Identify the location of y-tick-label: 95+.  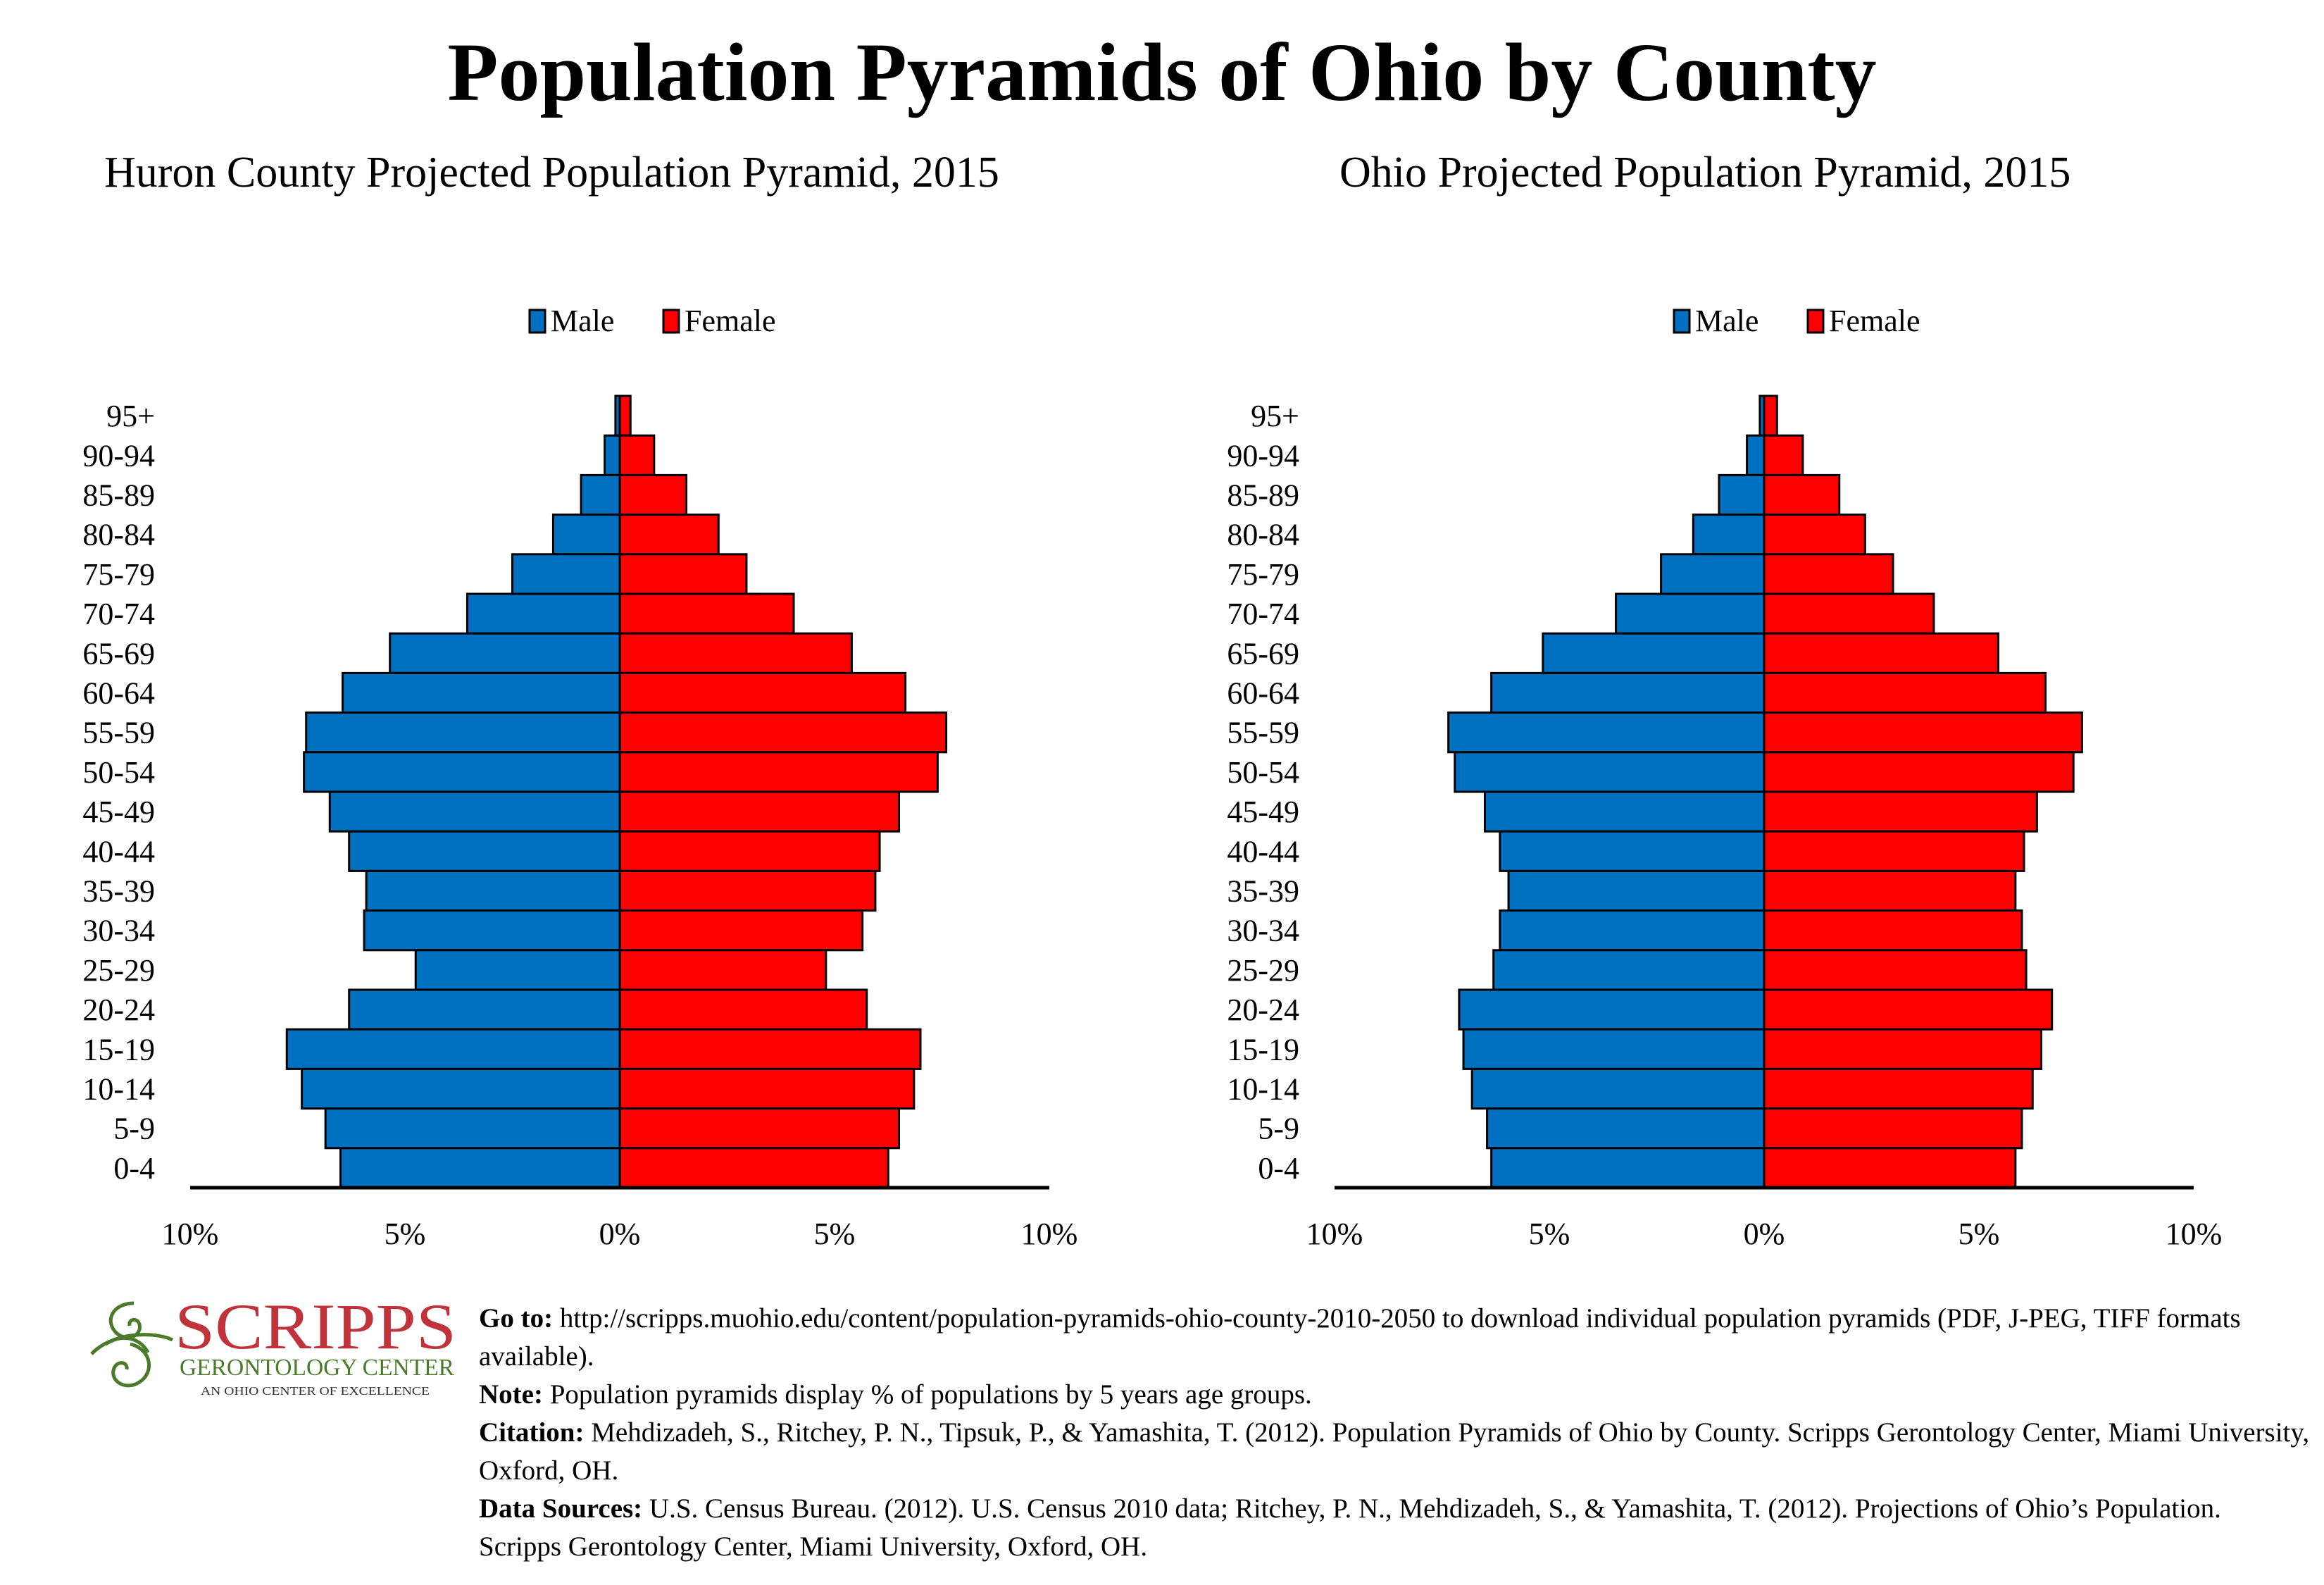
(130, 416).